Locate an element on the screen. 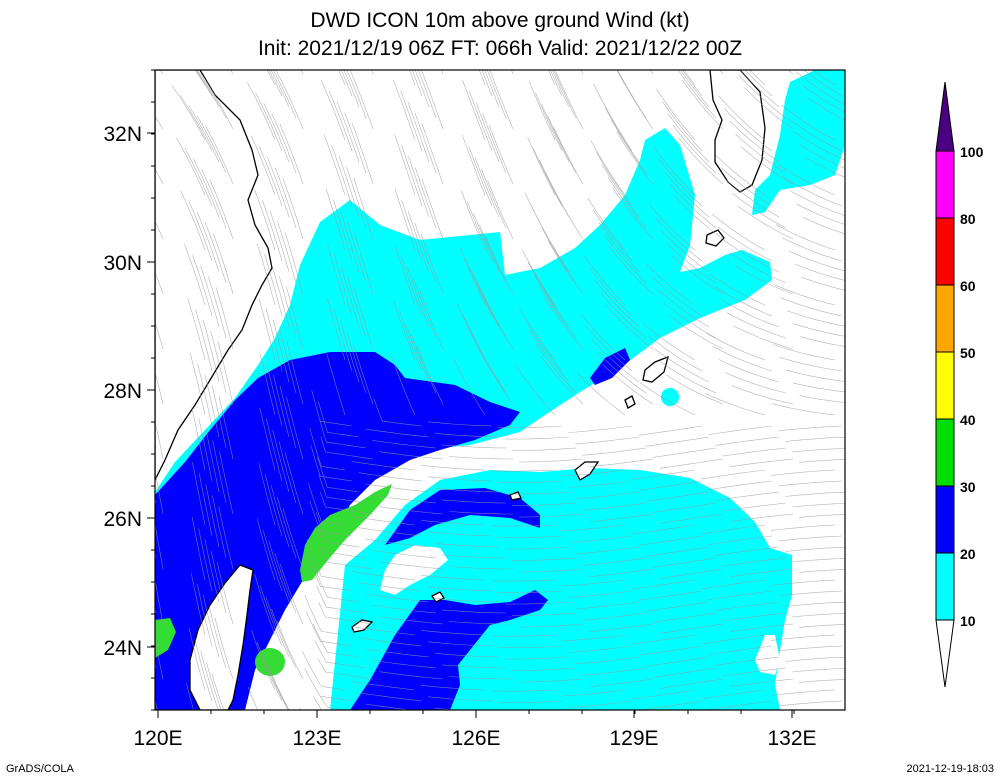  colorbar-label: 40 is located at coordinates (968, 420).